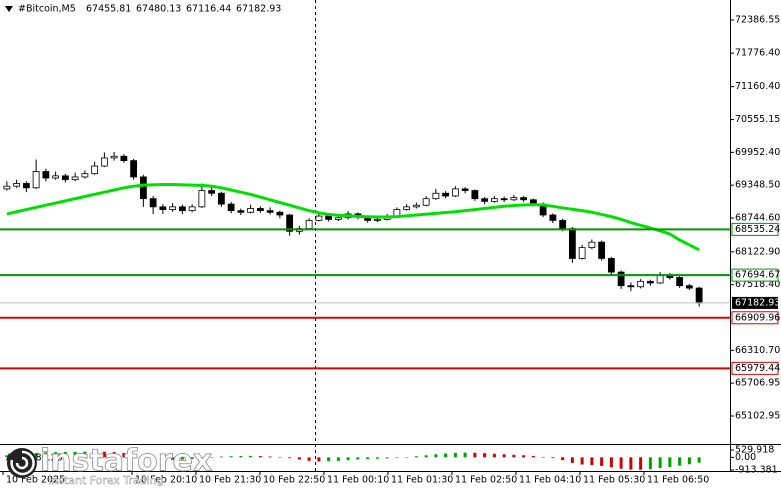 This screenshot has width=781, height=489. I want to click on y-tick-label: 69952.40, so click(757, 152).